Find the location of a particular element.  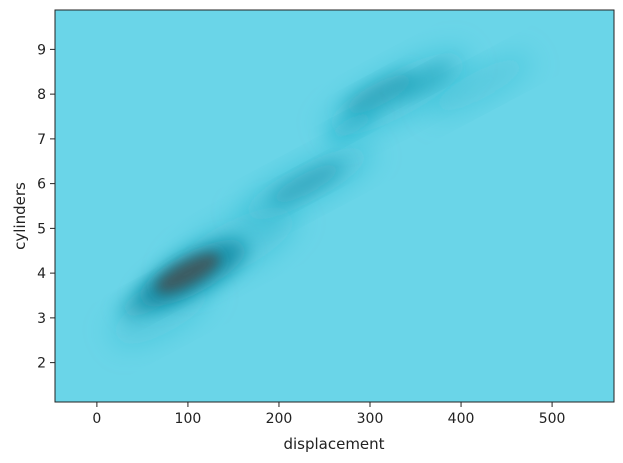

x-tick-label: 100 is located at coordinates (188, 419).